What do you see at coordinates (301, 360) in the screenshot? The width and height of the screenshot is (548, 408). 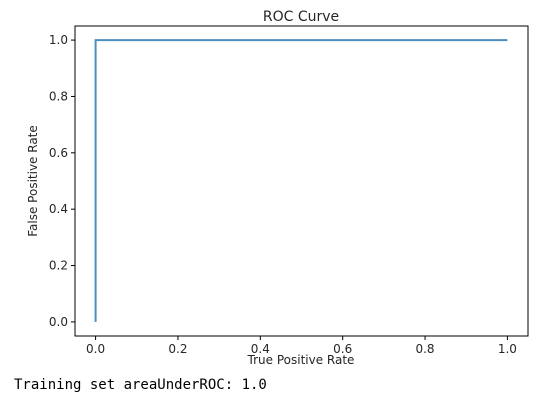 I see `x-axis-label: True Positive Rate` at bounding box center [301, 360].